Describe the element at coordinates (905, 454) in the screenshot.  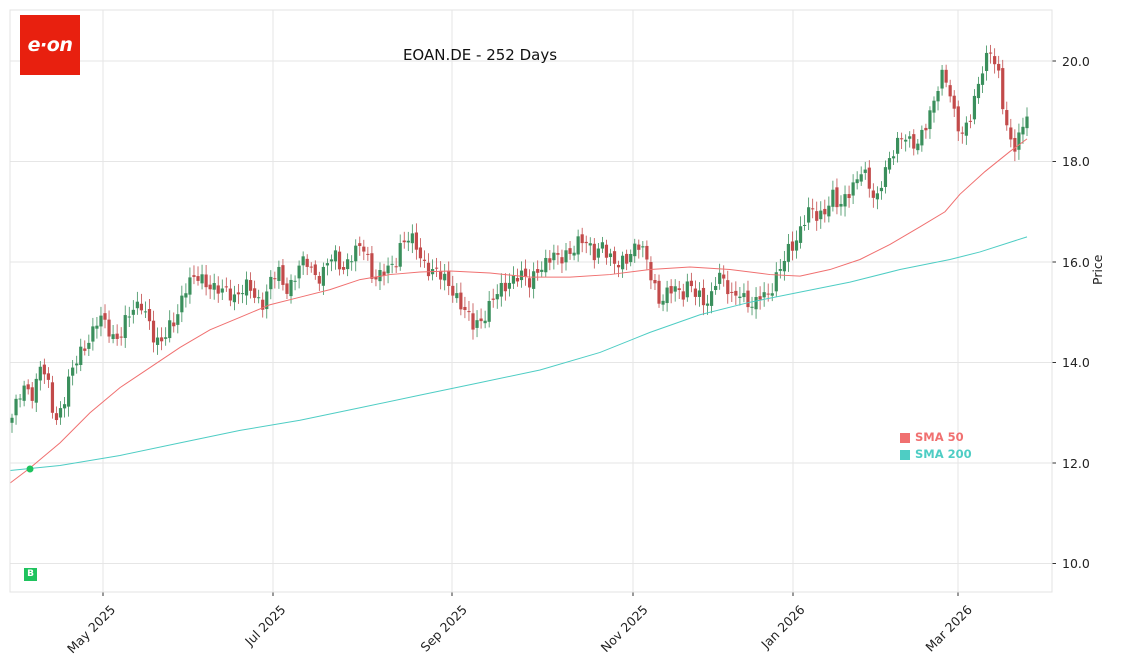
I see `sma200-swatch-icon` at that location.